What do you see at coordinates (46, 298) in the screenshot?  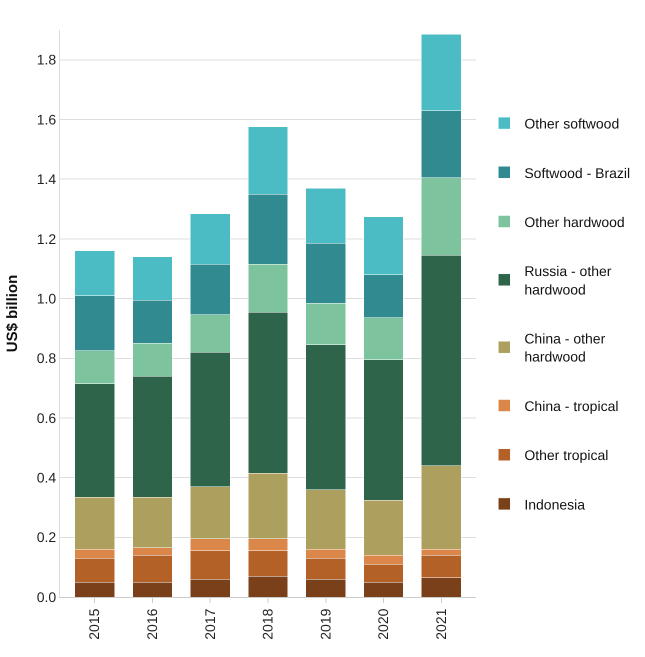 I see `y-tick-label: 1.0` at bounding box center [46, 298].